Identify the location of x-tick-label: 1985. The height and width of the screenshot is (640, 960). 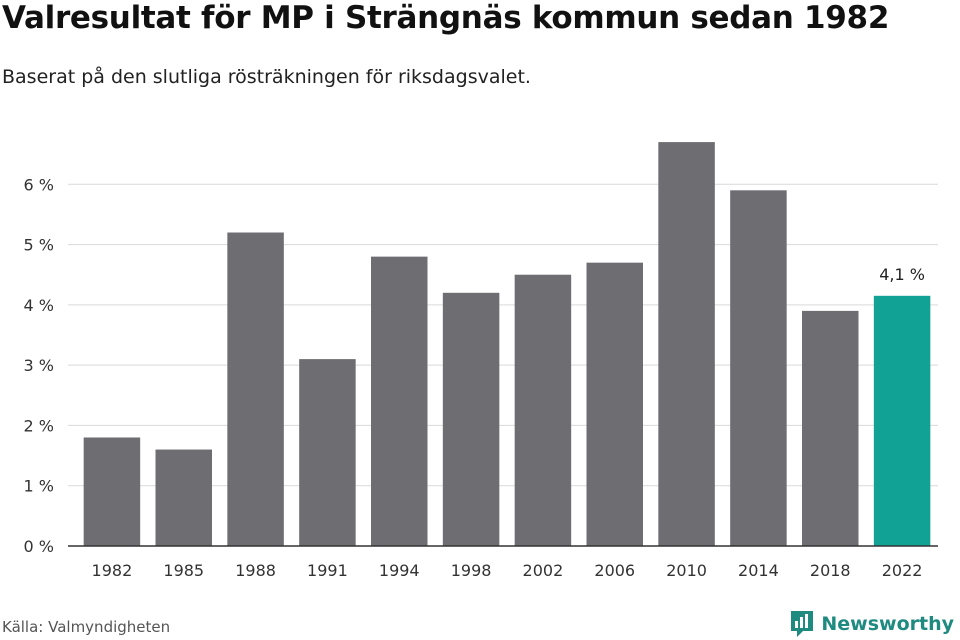
(183, 570).